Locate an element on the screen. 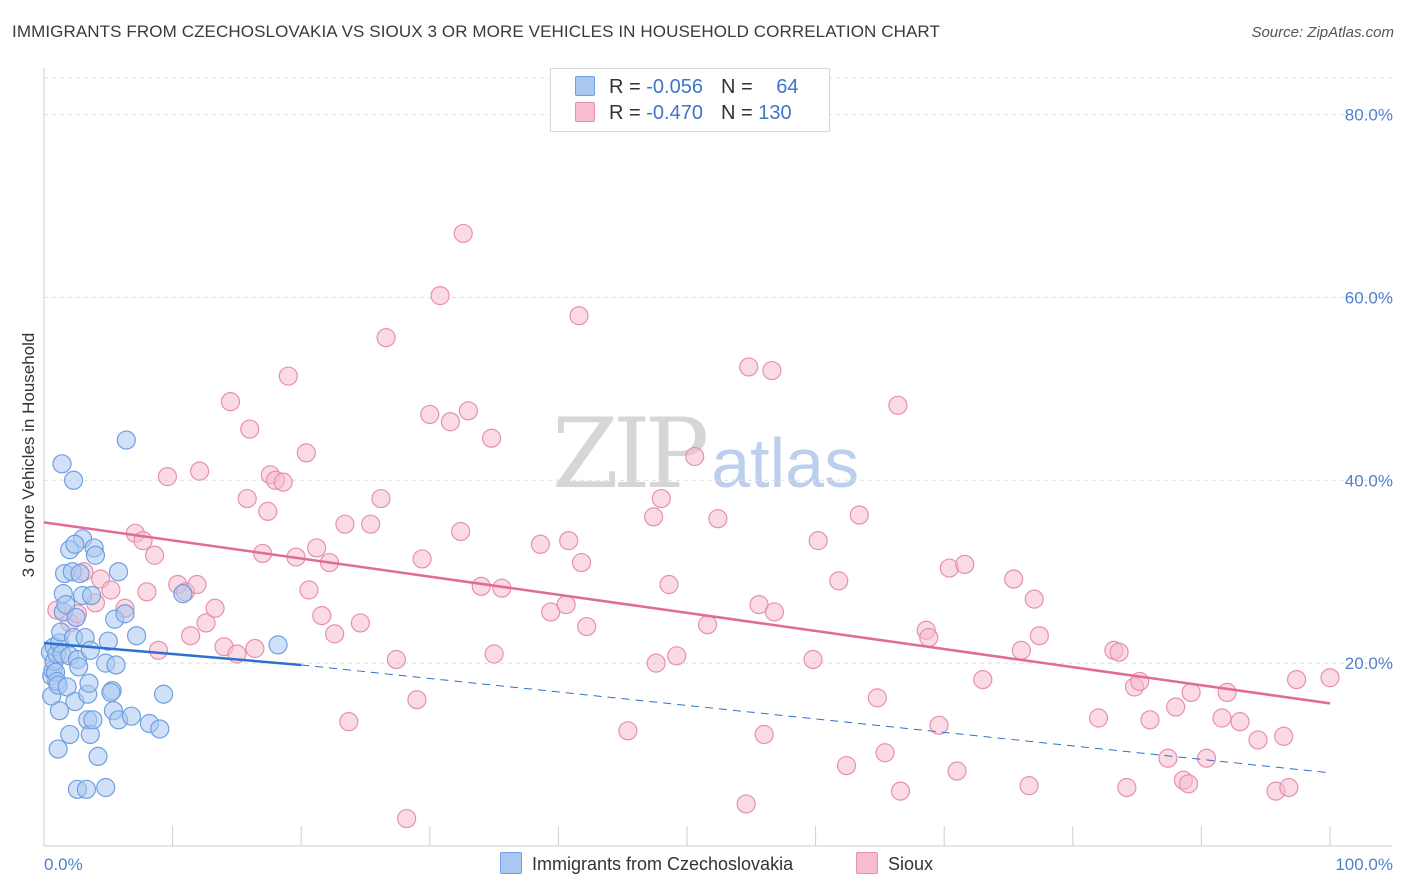 The image size is (1406, 892). legend-swatch-blue is located at coordinates (585, 86).